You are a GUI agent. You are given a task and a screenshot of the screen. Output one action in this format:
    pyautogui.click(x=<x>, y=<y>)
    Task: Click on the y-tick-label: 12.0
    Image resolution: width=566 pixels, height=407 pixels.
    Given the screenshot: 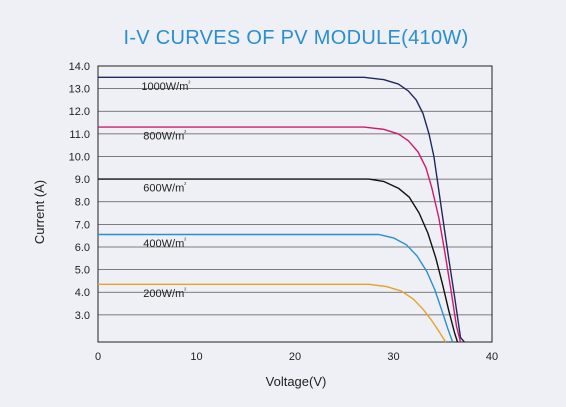 What is the action you would take?
    pyautogui.click(x=79, y=112)
    